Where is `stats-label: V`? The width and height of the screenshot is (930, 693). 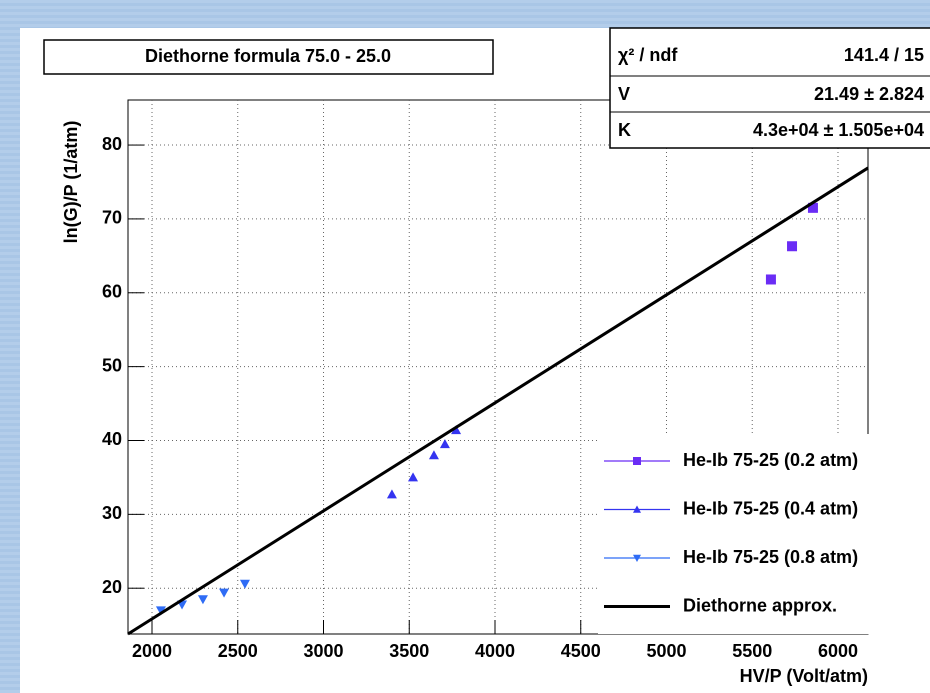
stats-label: V is located at coordinates (624, 94).